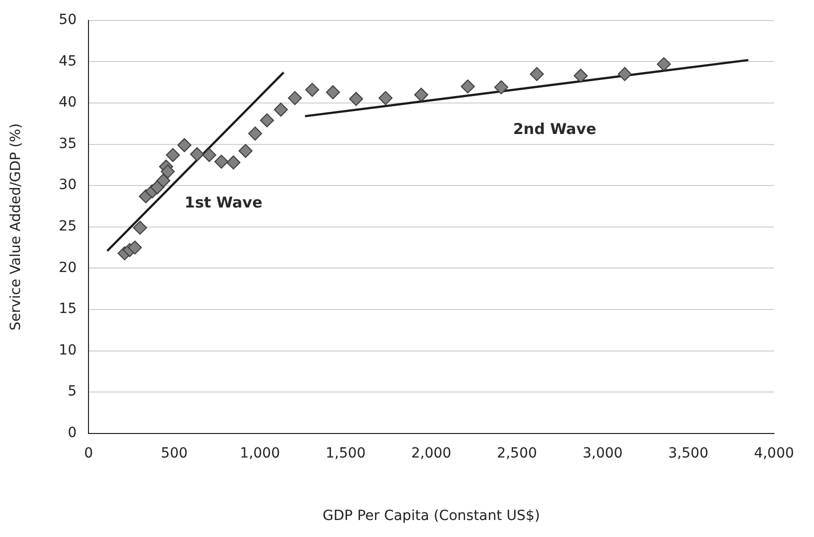 Image resolution: width=814 pixels, height=537 pixels. Describe the element at coordinates (67, 144) in the screenshot. I see `y-tick-label: 35` at that location.